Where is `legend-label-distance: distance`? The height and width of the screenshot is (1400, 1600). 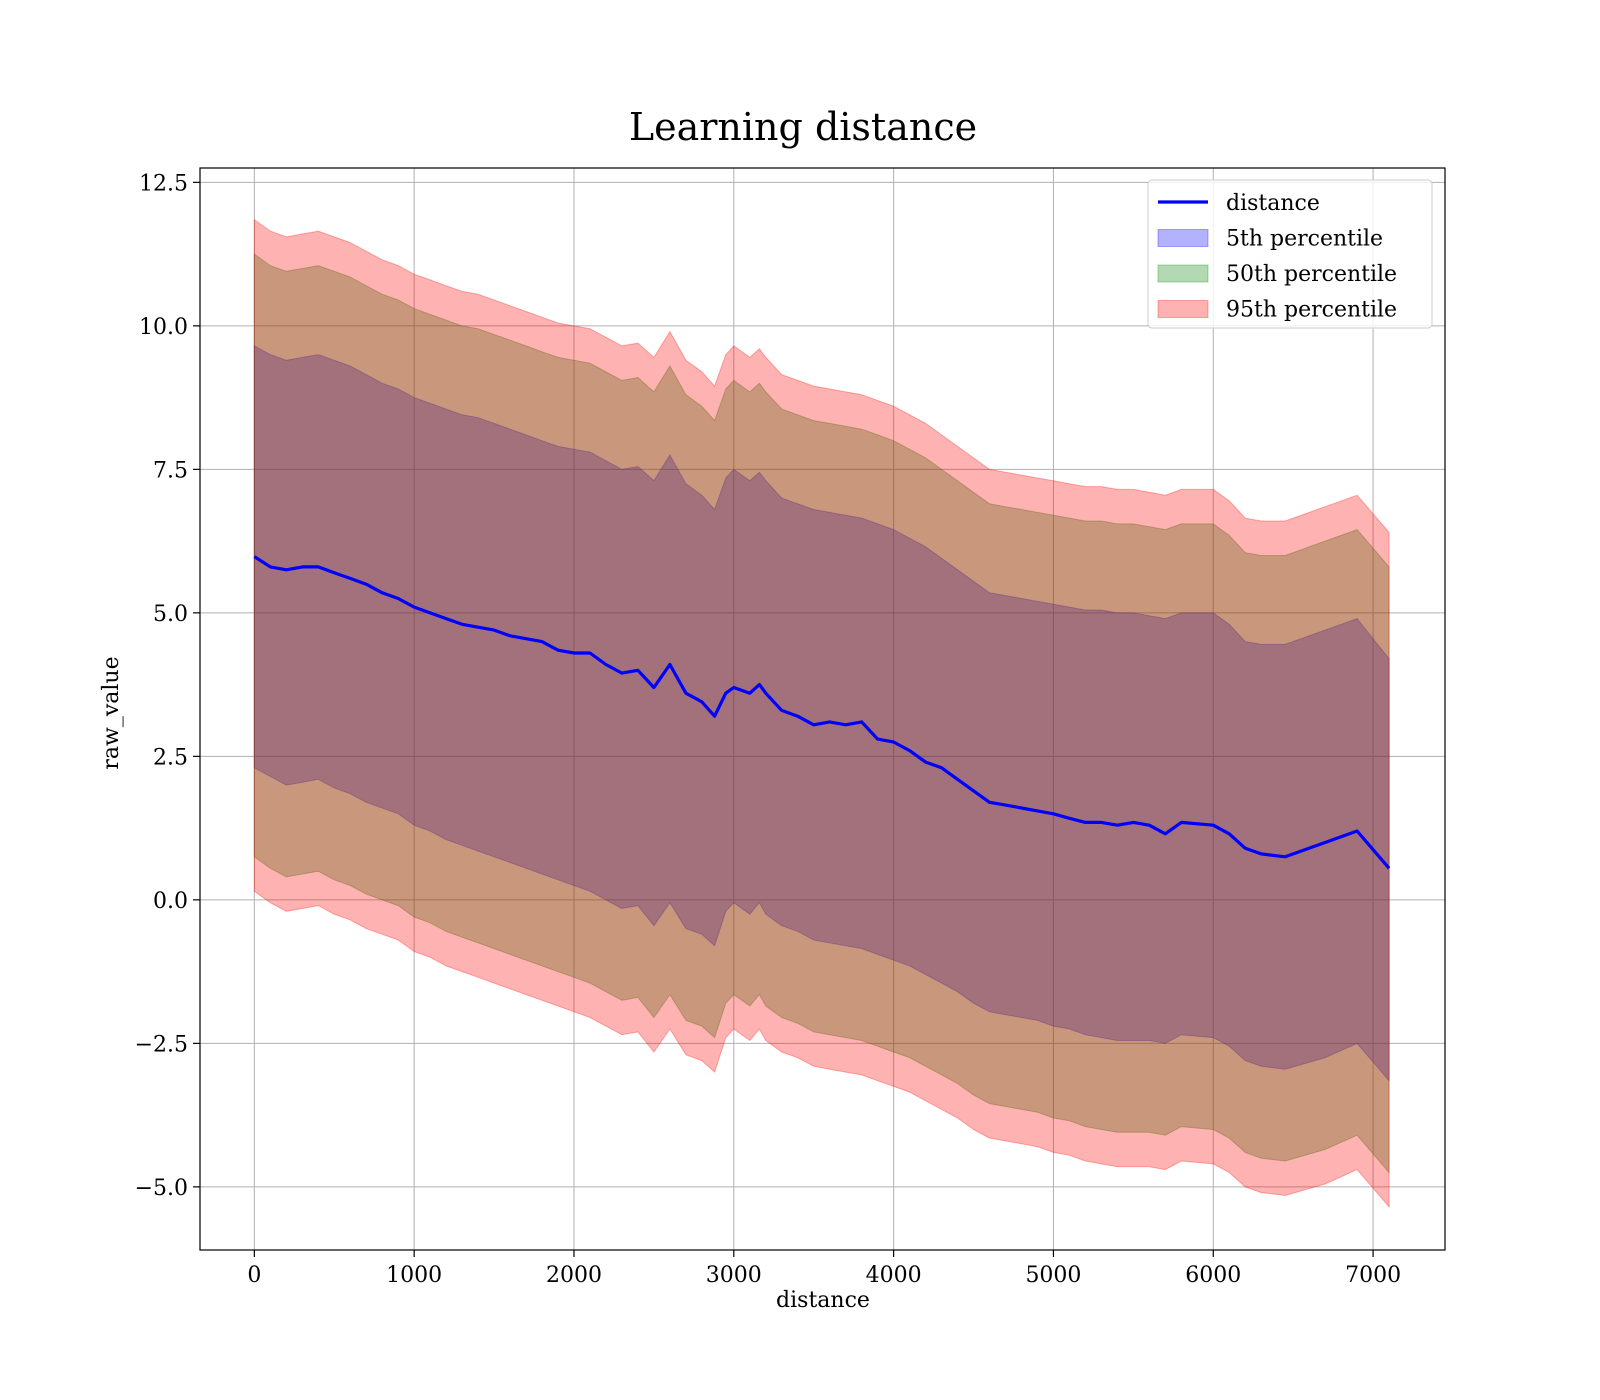 legend-label-distance: distance is located at coordinates (1273, 203).